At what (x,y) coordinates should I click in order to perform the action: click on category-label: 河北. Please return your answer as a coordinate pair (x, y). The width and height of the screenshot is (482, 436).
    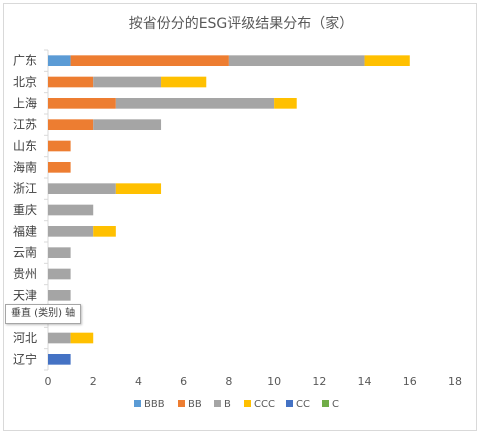
    Looking at the image, I should click on (25, 338).